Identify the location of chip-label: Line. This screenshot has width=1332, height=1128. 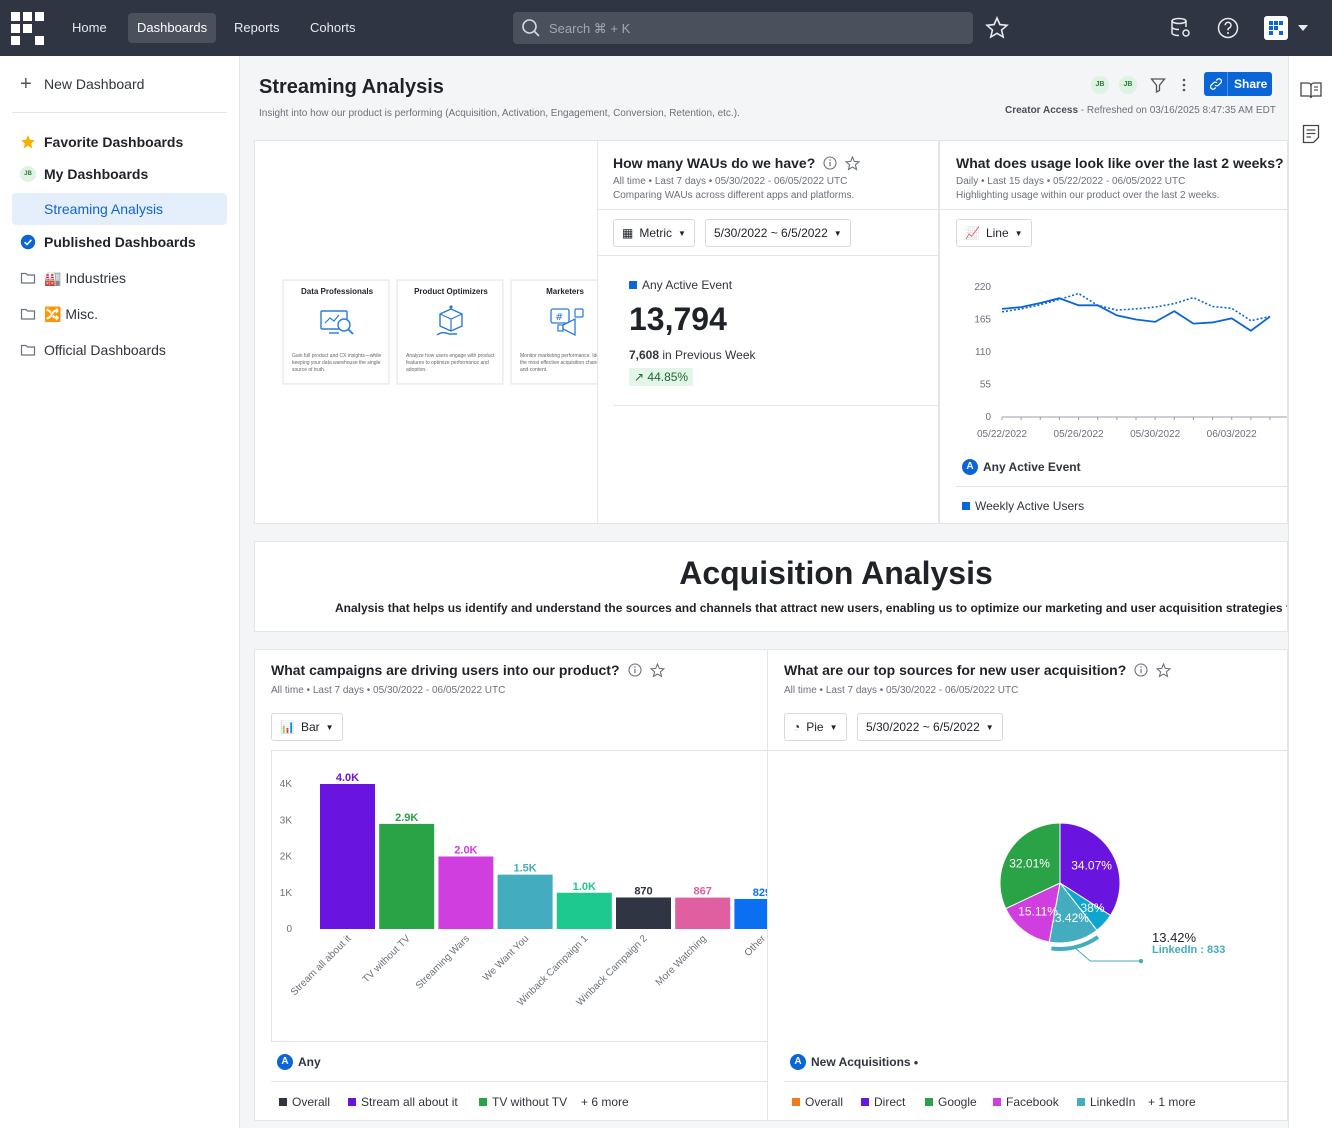
(997, 233).